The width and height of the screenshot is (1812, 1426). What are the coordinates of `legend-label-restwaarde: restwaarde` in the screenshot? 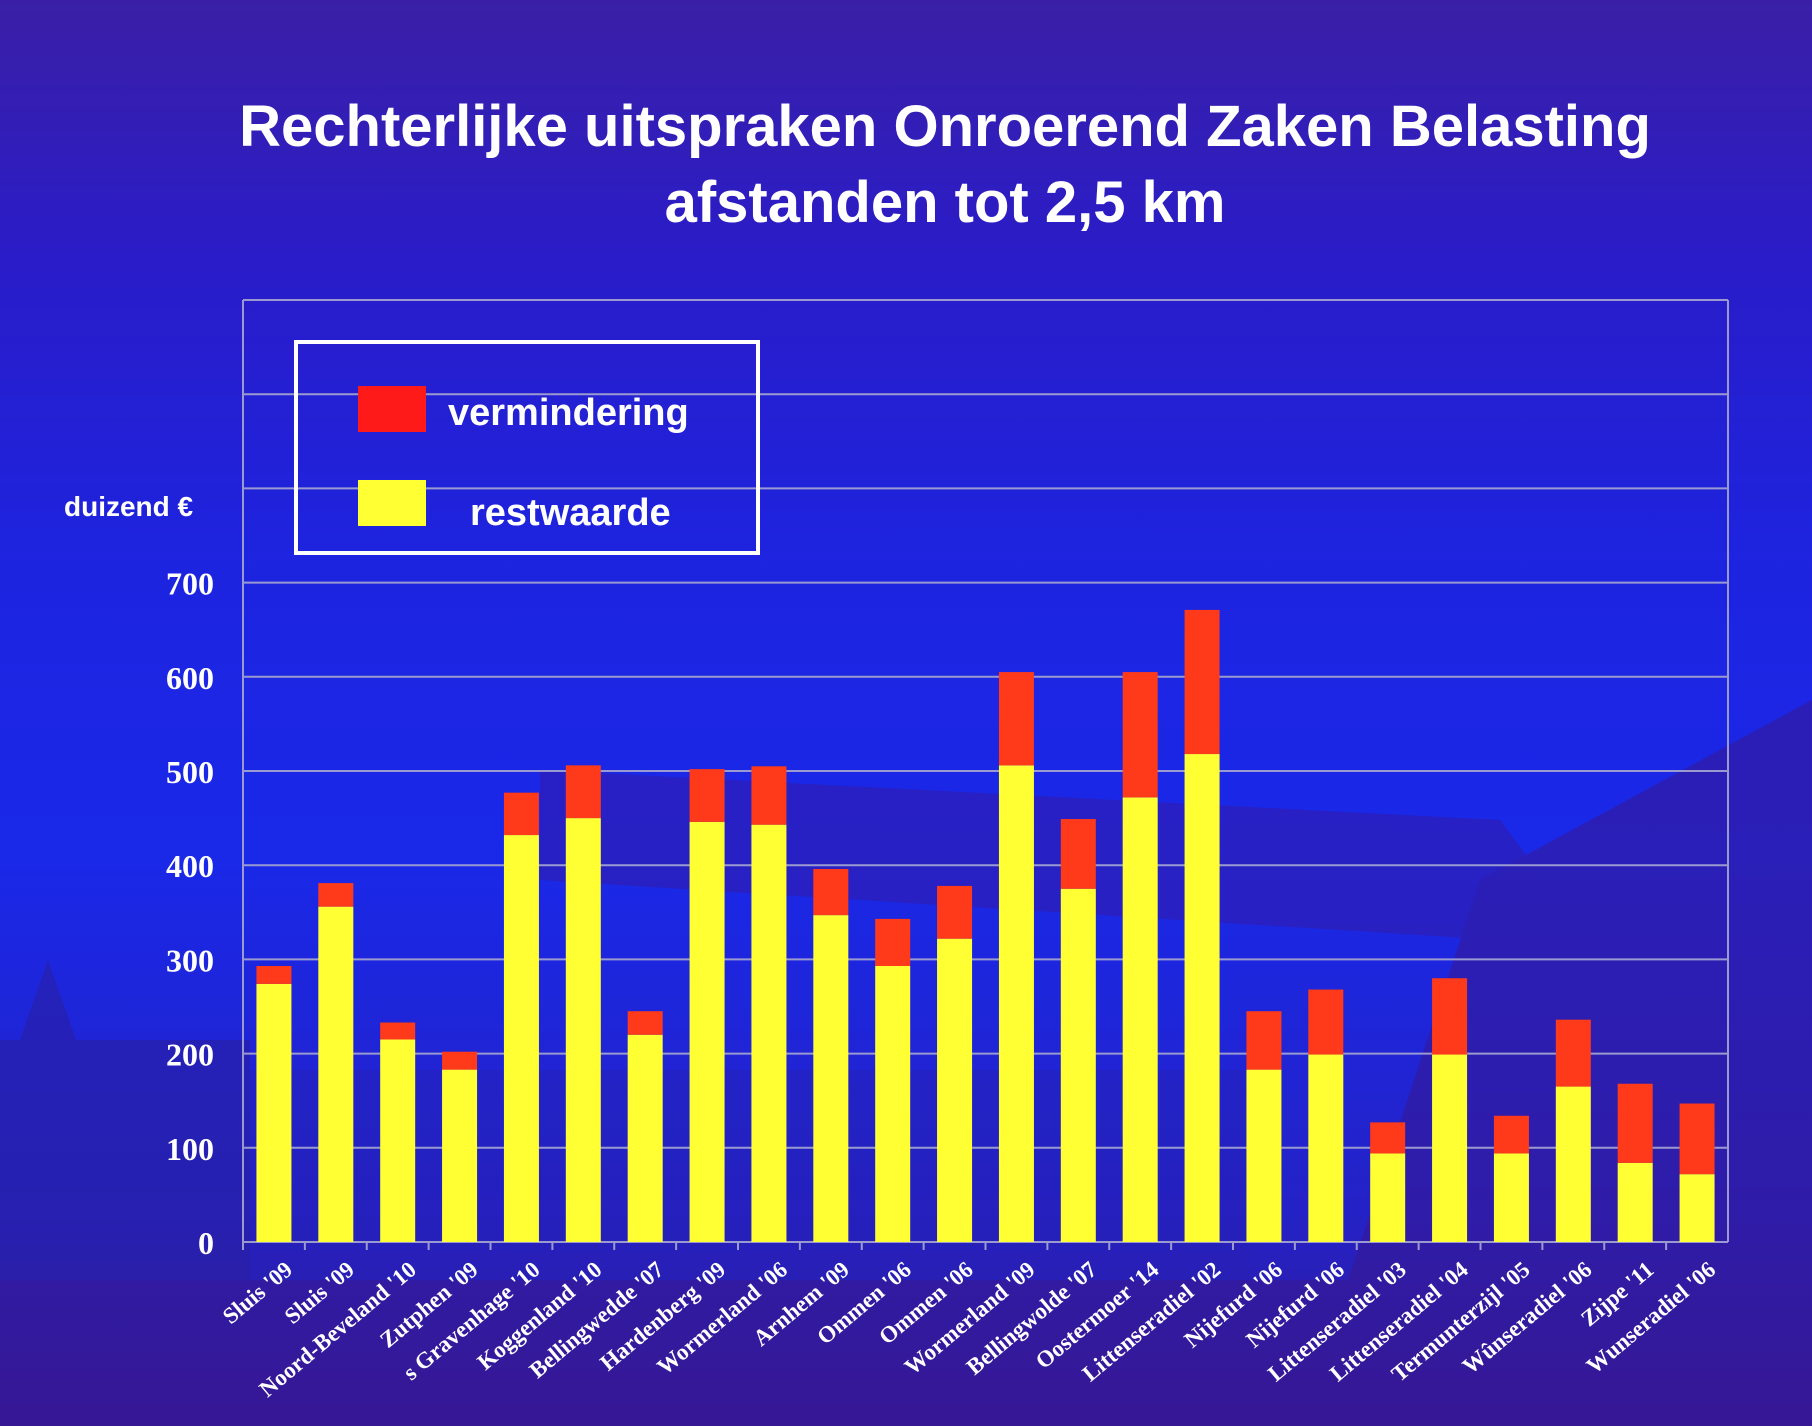 It's located at (570, 513).